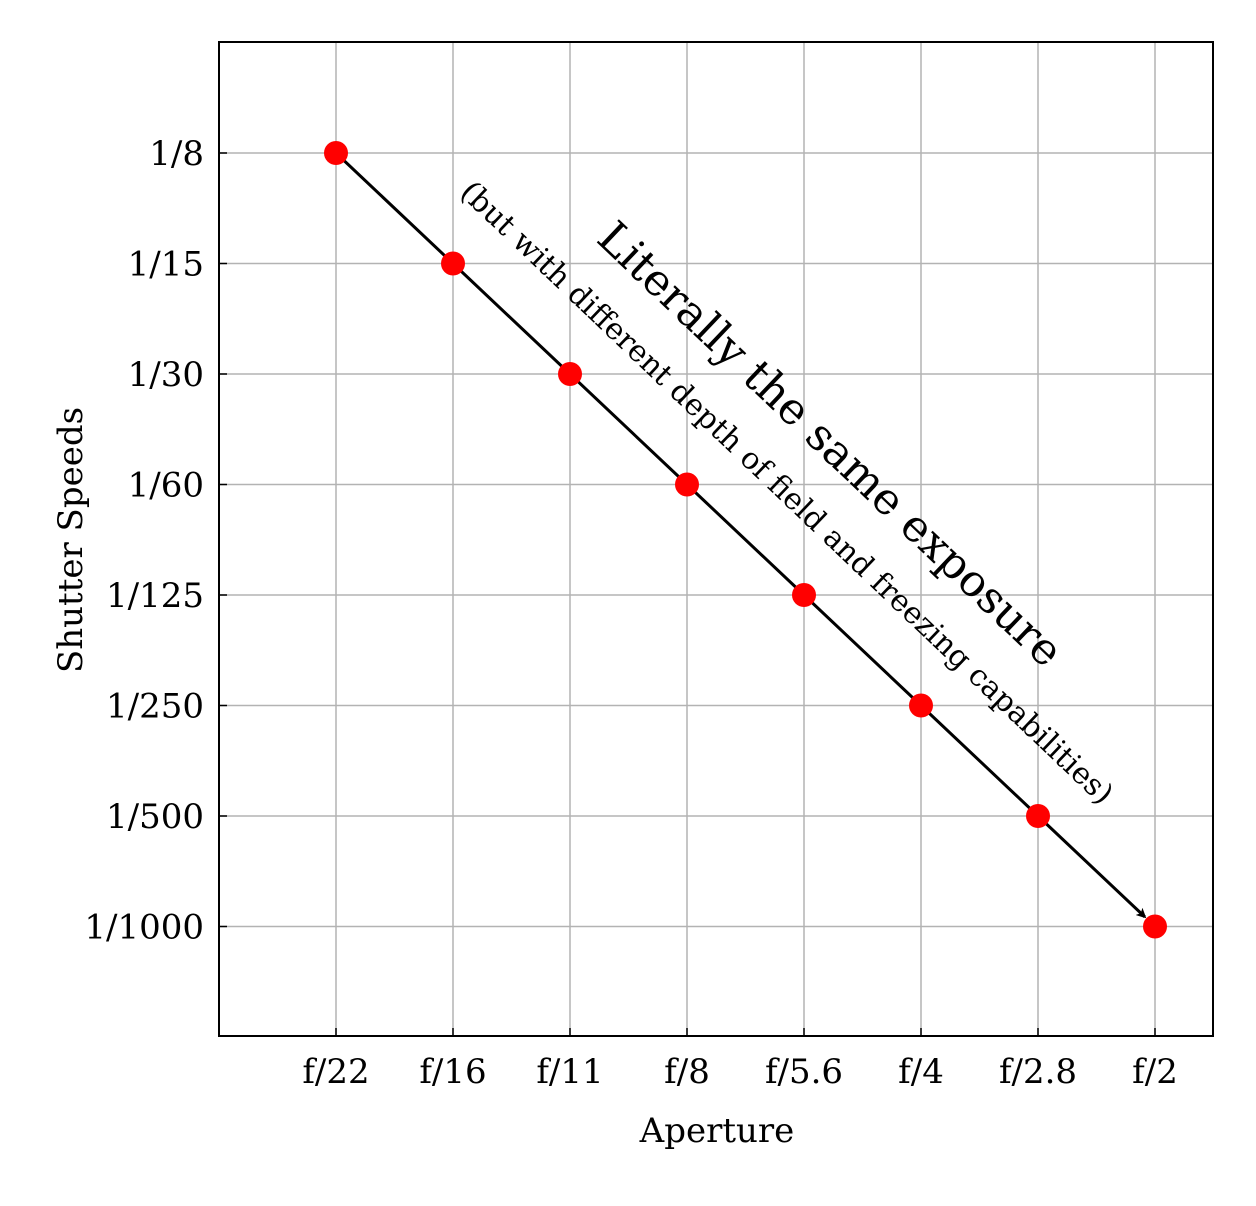  I want to click on x-tick-label: f/8, so click(687, 1072).